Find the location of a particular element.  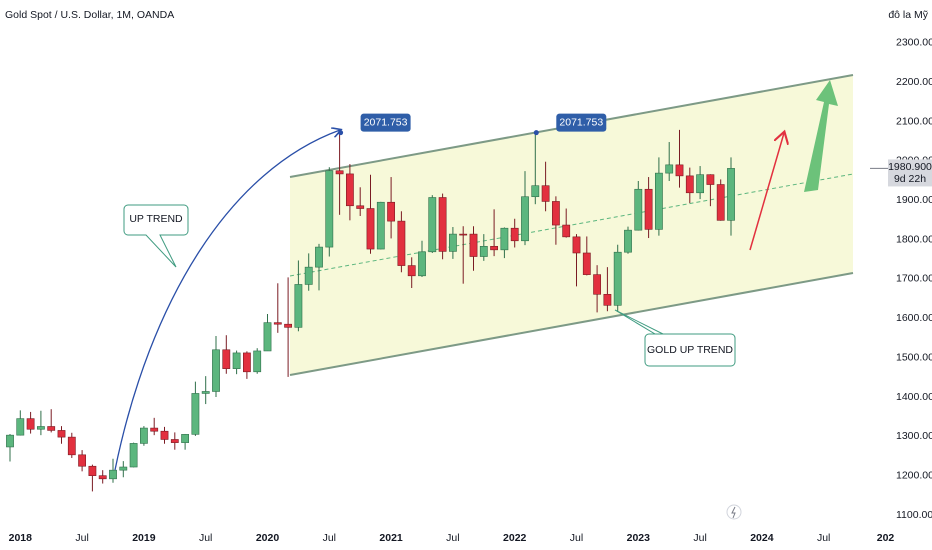

x-tick-label: 2022 is located at coordinates (515, 538).